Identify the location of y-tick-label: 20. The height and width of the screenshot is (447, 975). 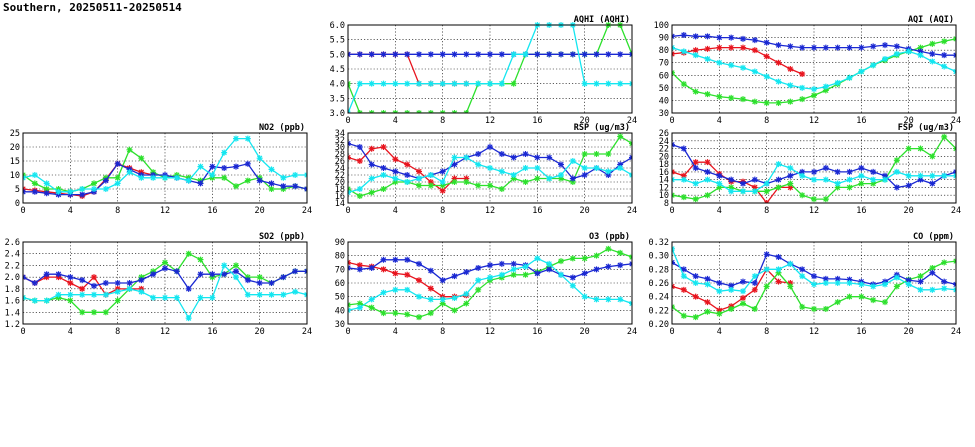
(15, 148).